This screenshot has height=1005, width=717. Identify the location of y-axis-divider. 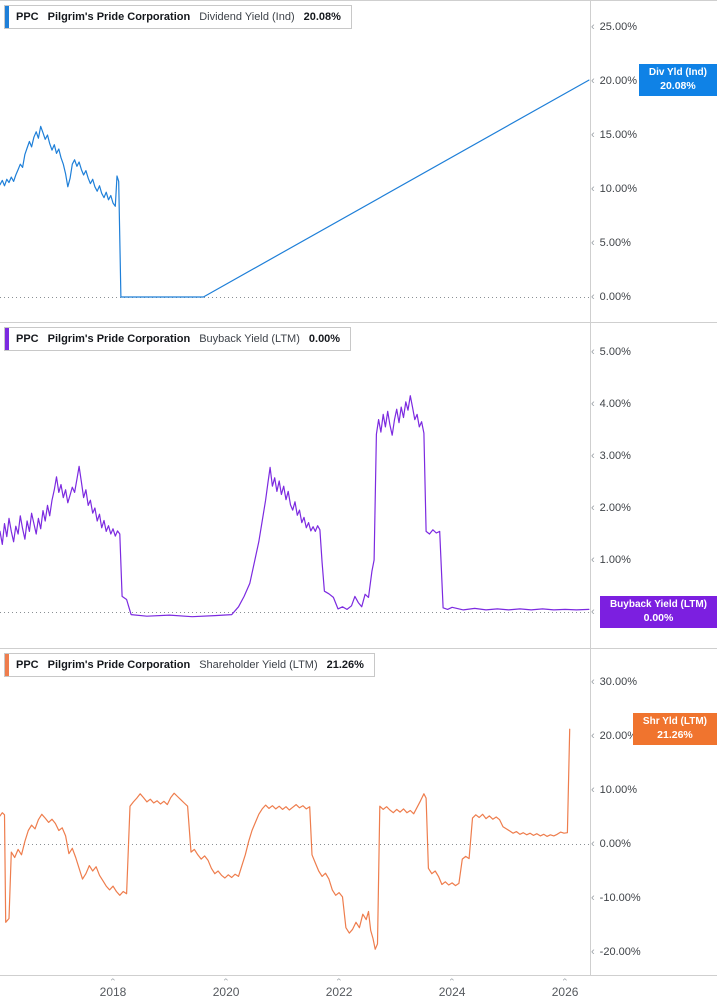
(590, 487).